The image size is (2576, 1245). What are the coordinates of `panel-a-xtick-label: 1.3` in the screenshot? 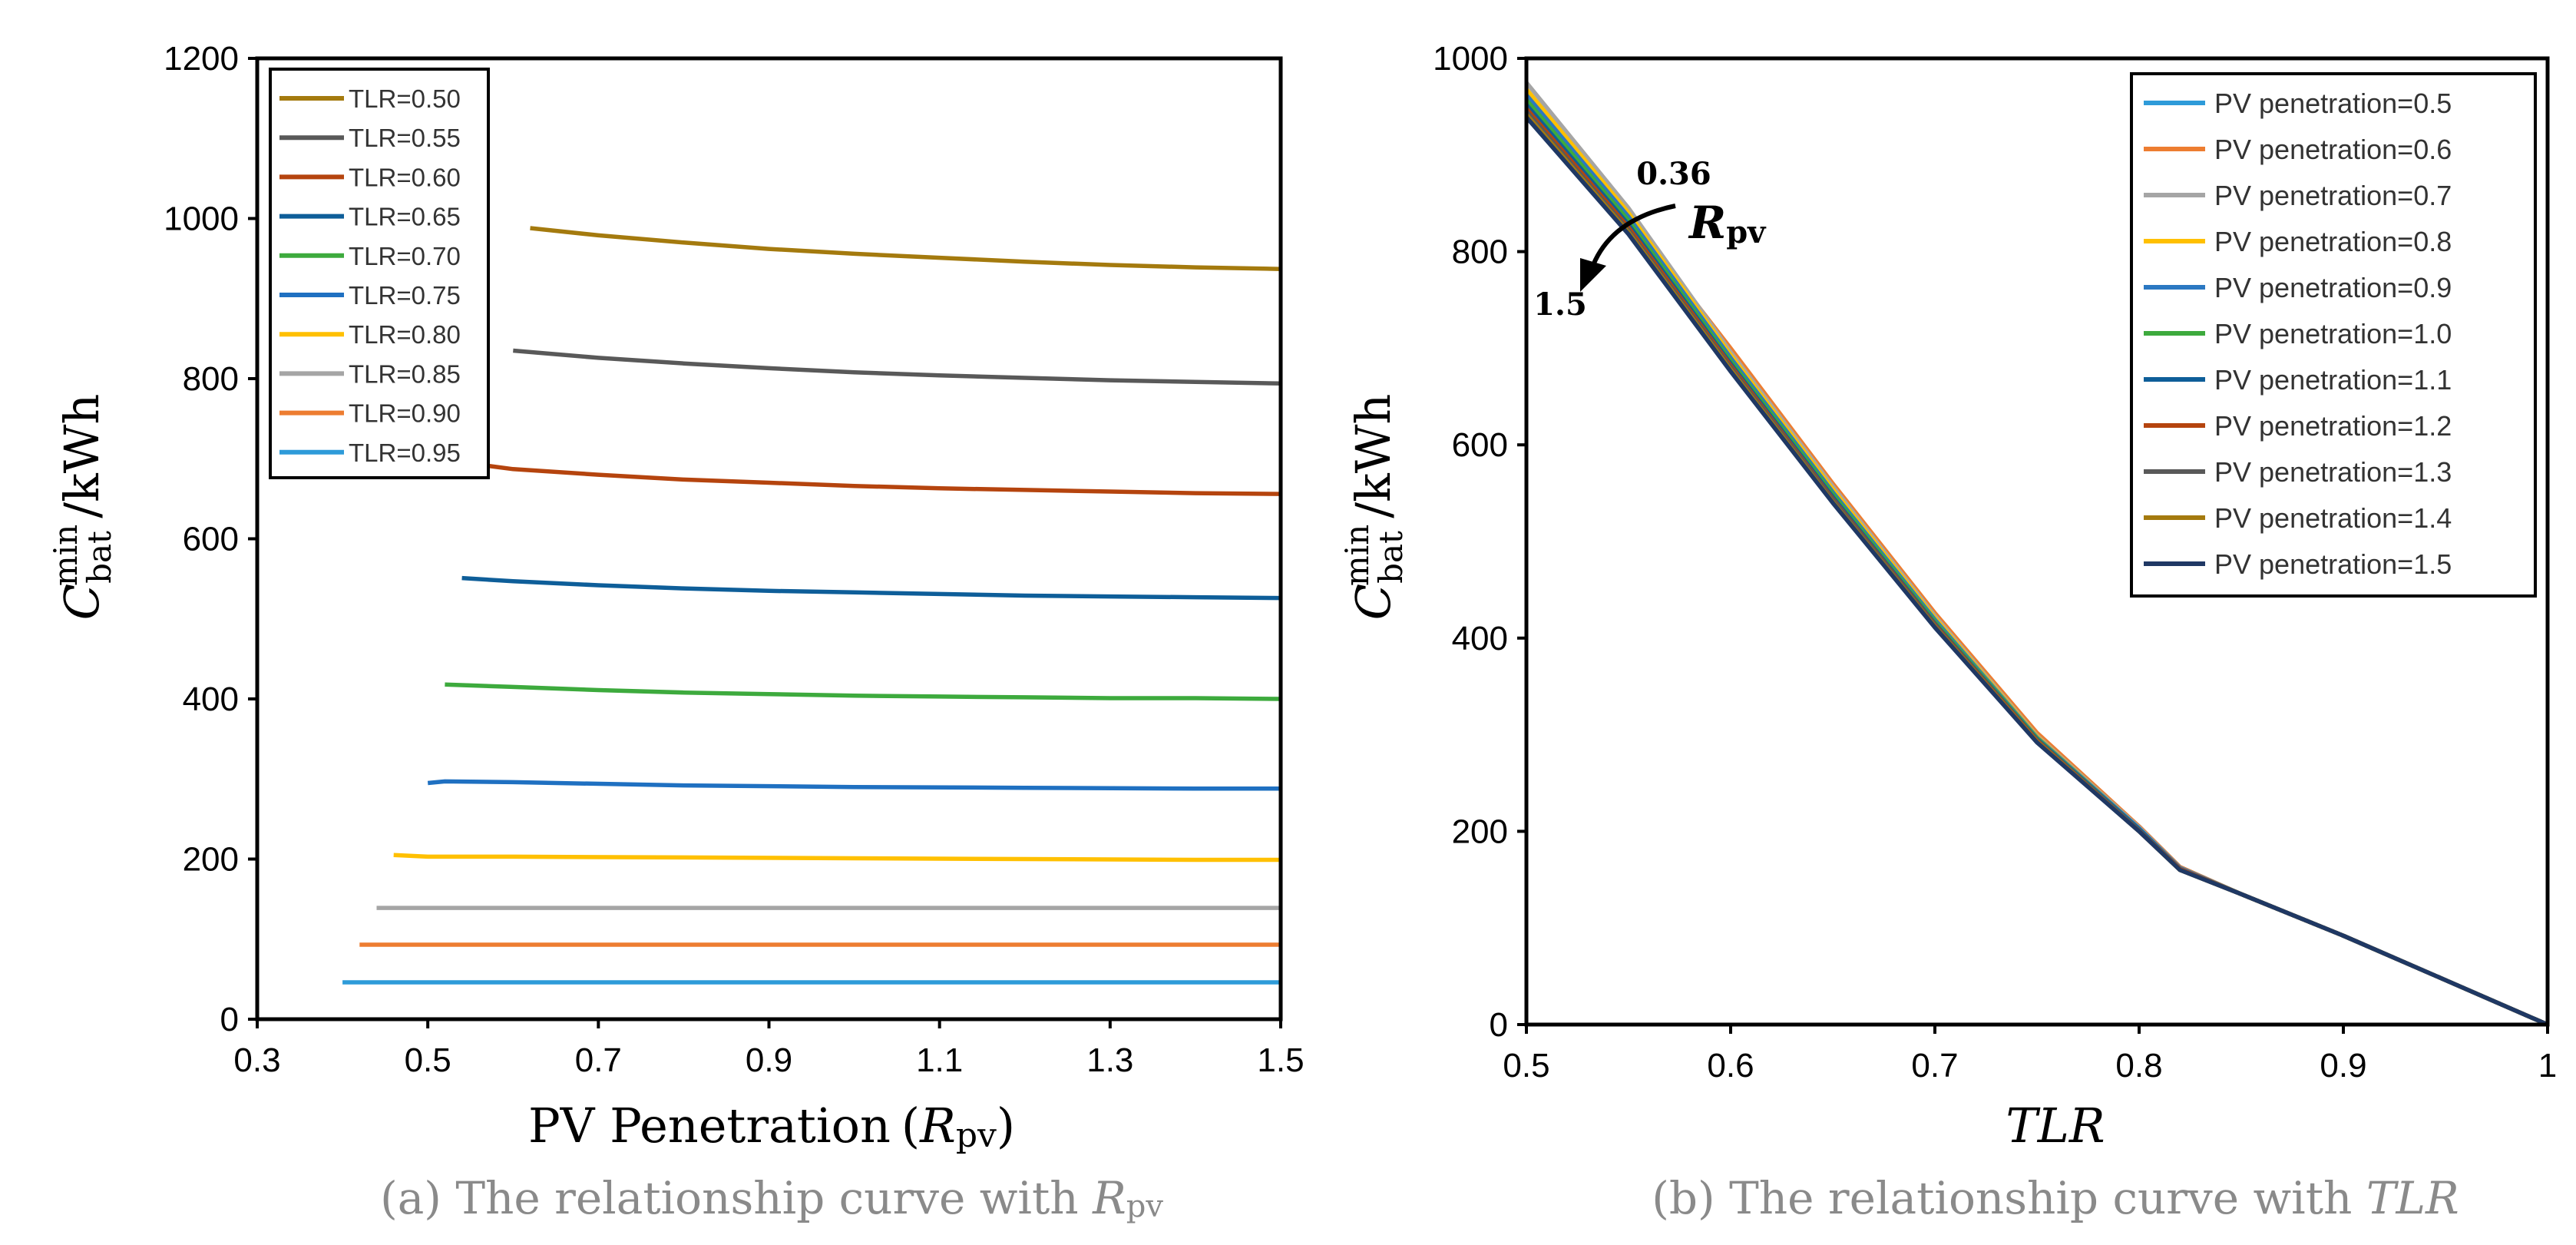 It's located at (1109, 1060).